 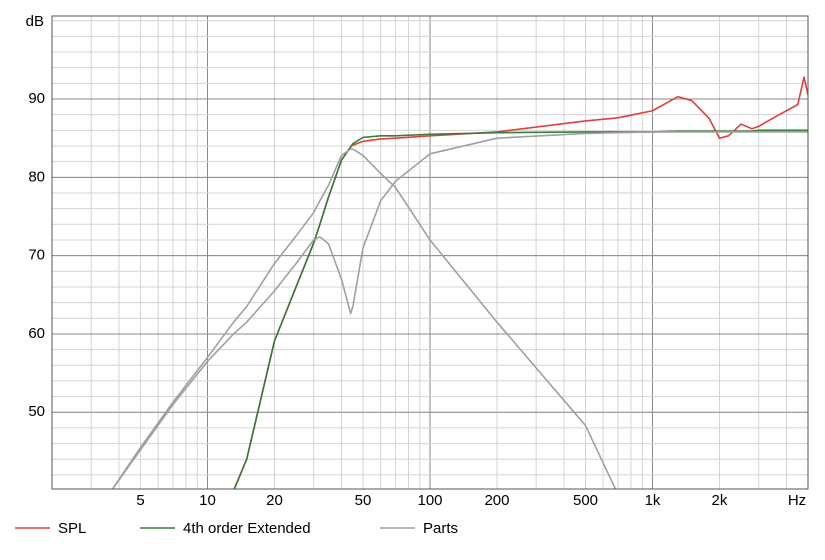 I want to click on legend: SPL 4th order Extended Parts, so click(x=236, y=528).